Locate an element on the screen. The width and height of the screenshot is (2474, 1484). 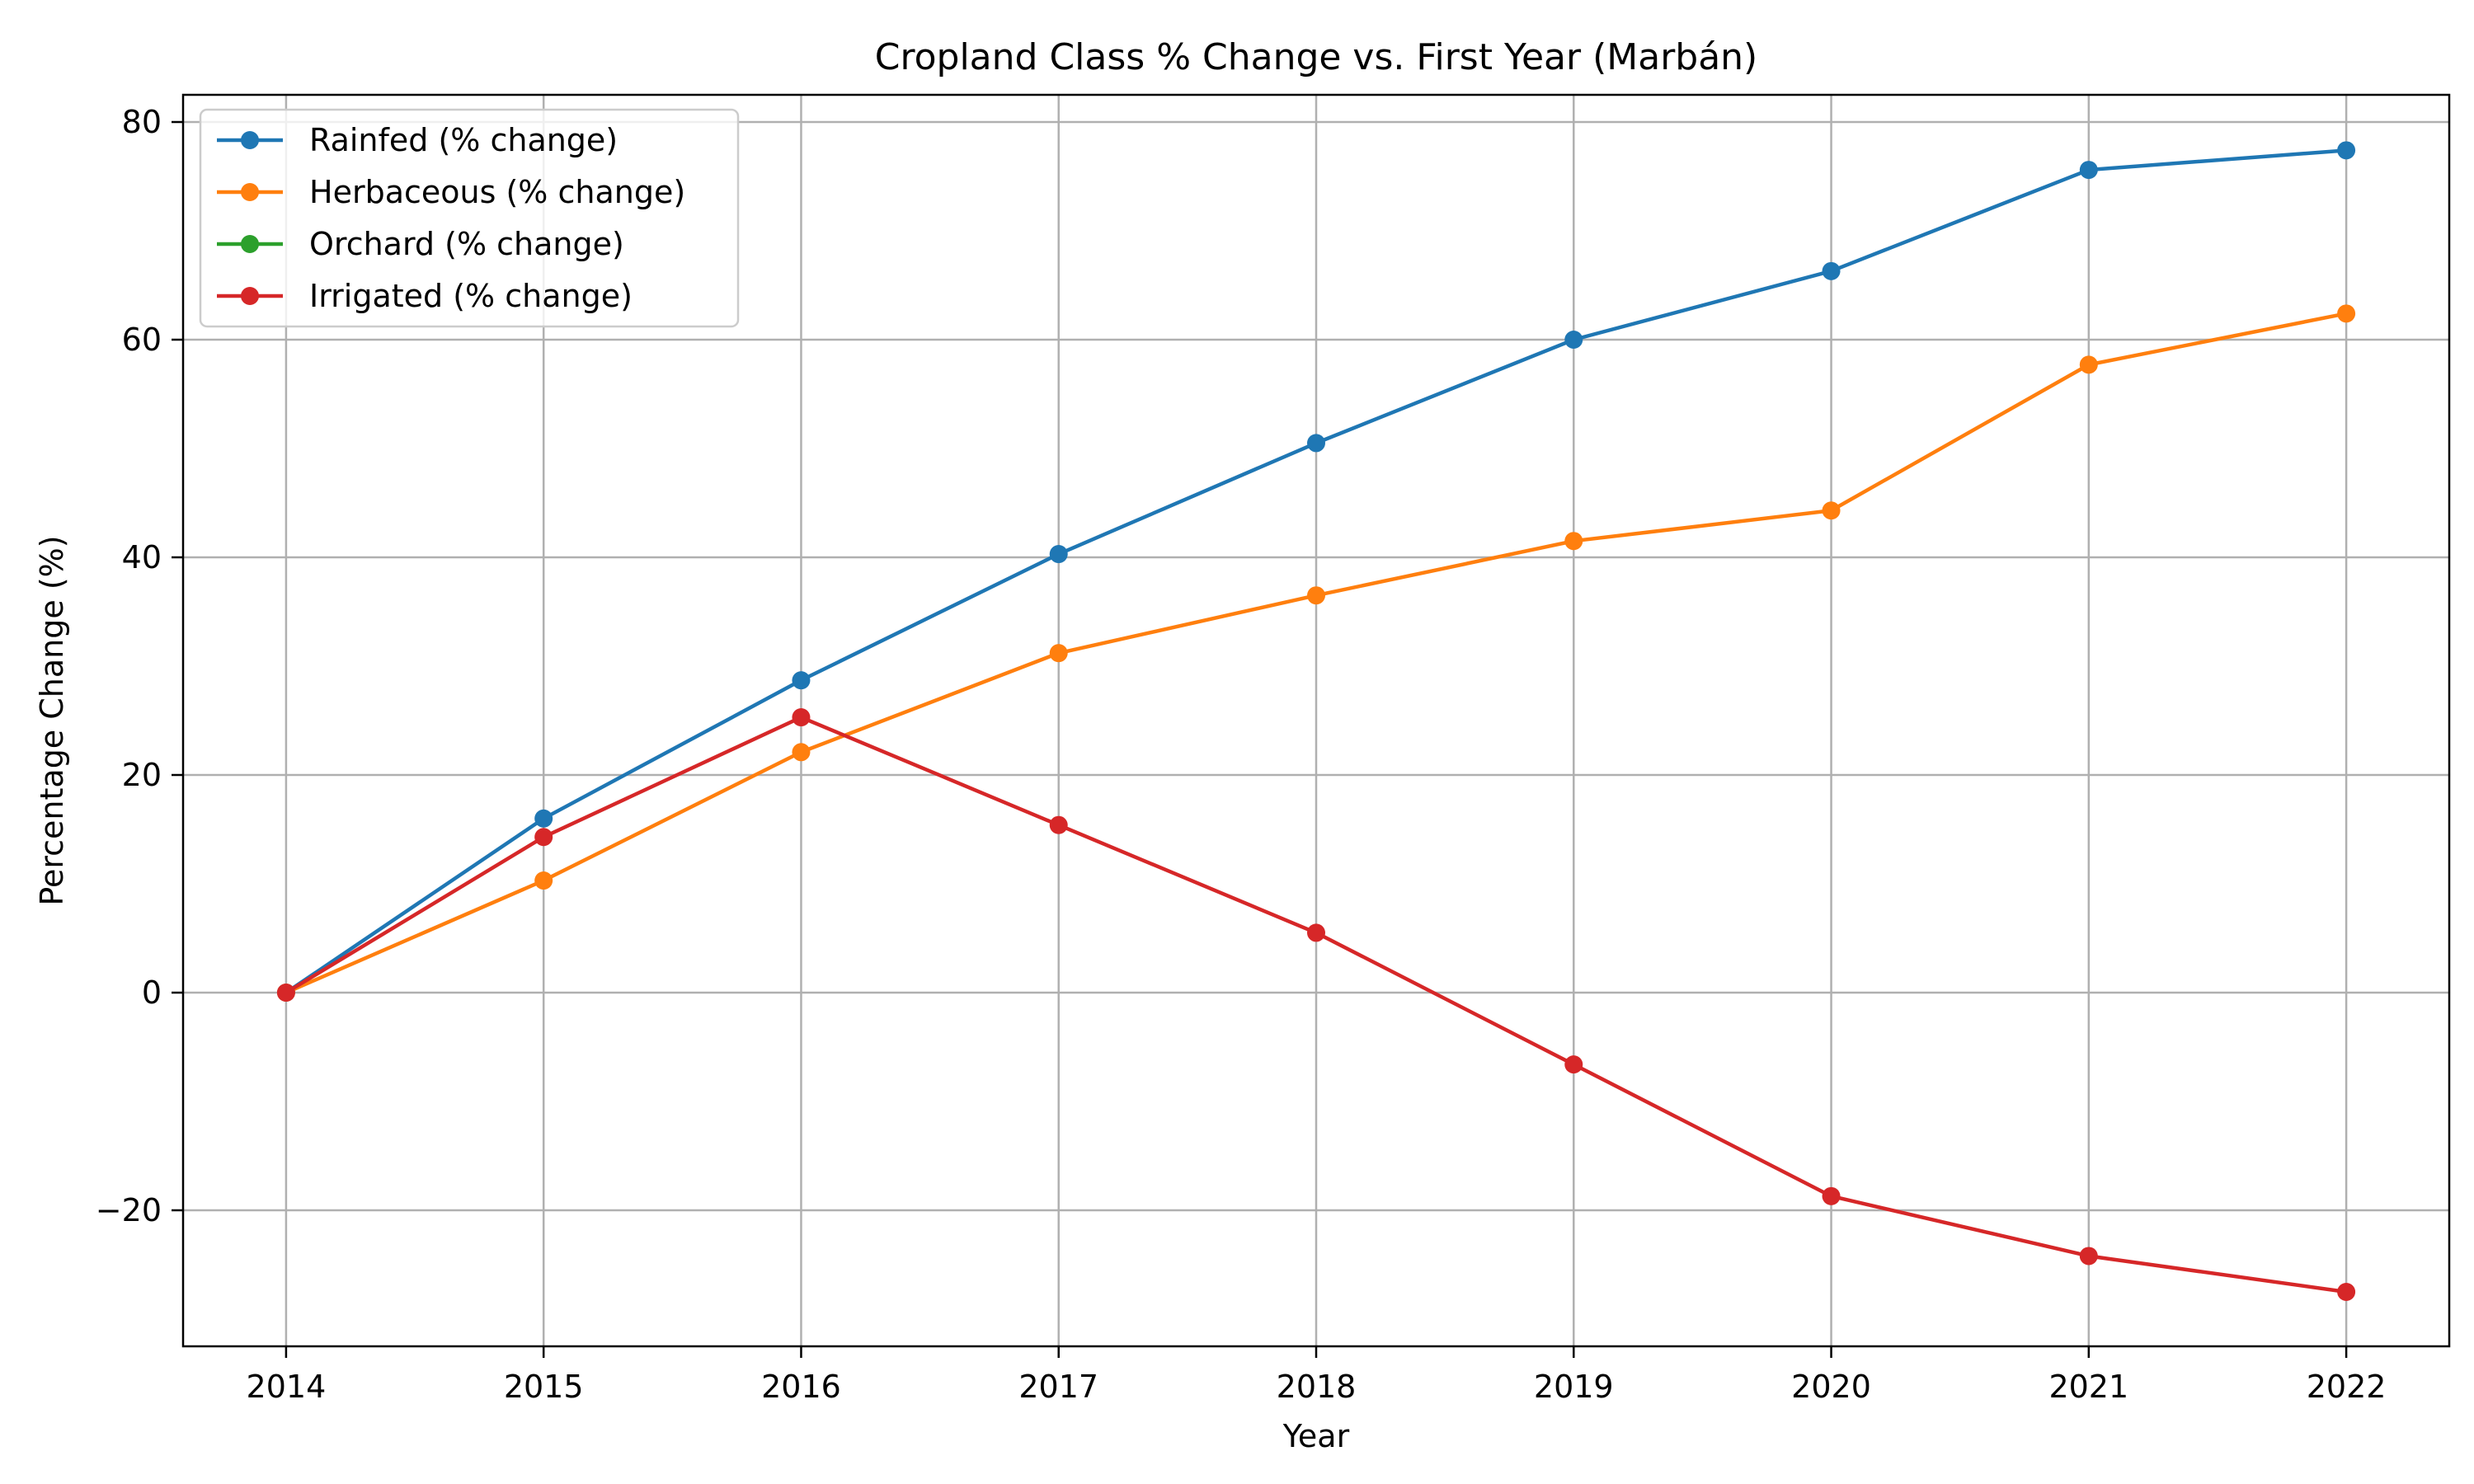
x-tick-label: 2016 is located at coordinates (801, 1387).